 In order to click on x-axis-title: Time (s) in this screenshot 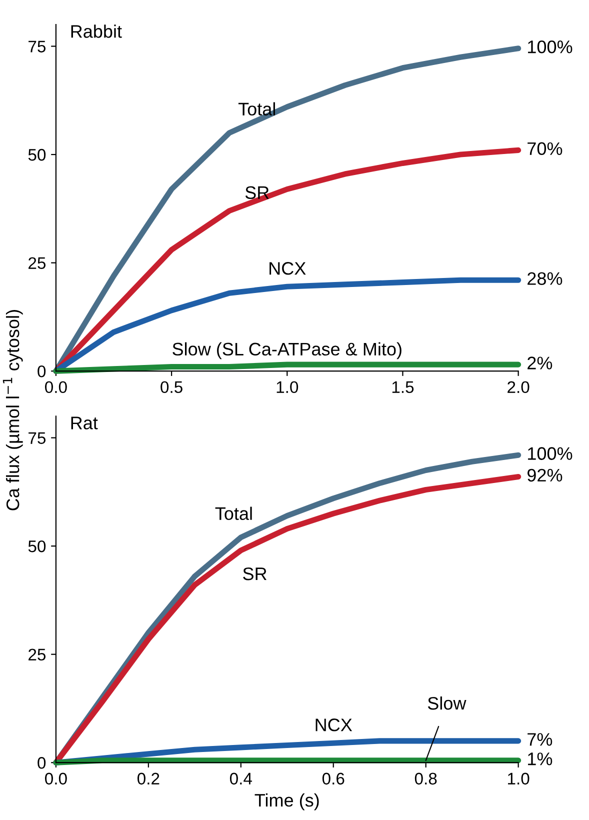, I will do `click(286, 801)`.